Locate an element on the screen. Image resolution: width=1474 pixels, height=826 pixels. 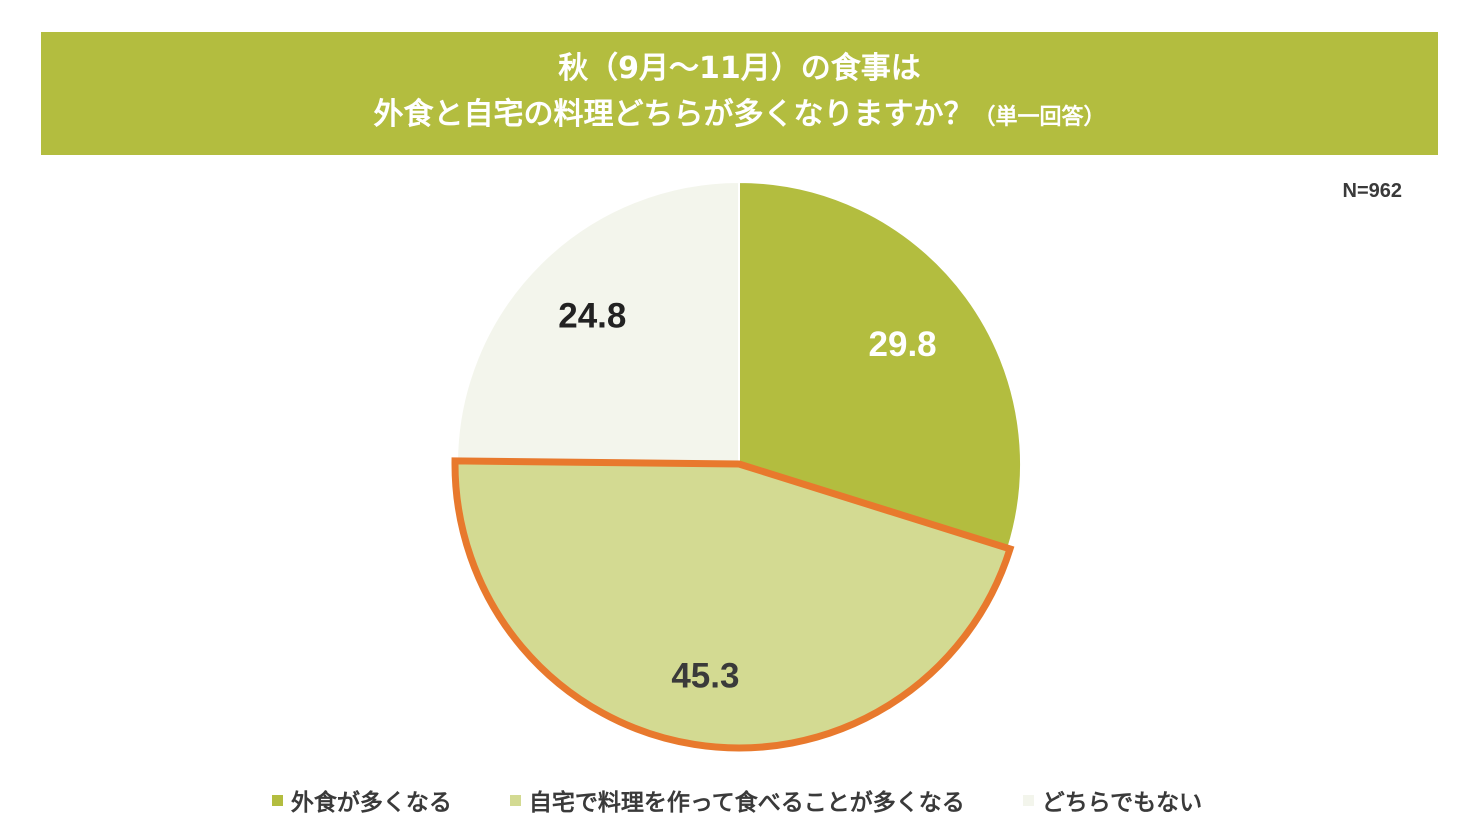
chart-title-line-2: 外食と自宅の料理どちらが多くなりますか？（単一回答） is located at coordinates (739, 116).